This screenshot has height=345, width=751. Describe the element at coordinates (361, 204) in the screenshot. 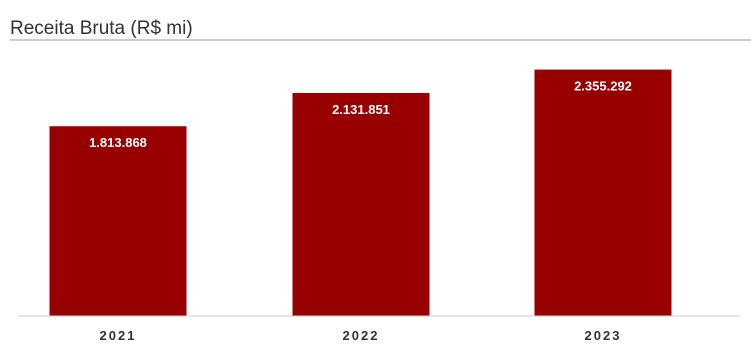

I see `bar-2022` at that location.